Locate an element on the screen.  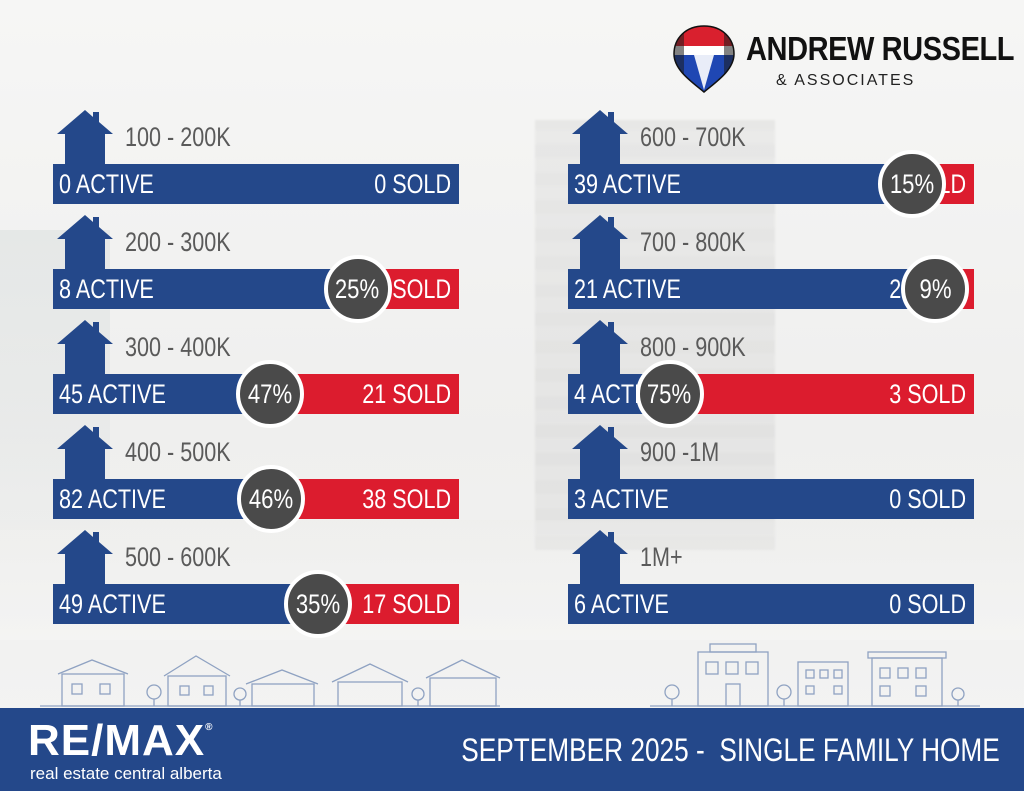
price-range-label: 800 - 900K is located at coordinates (693, 347).